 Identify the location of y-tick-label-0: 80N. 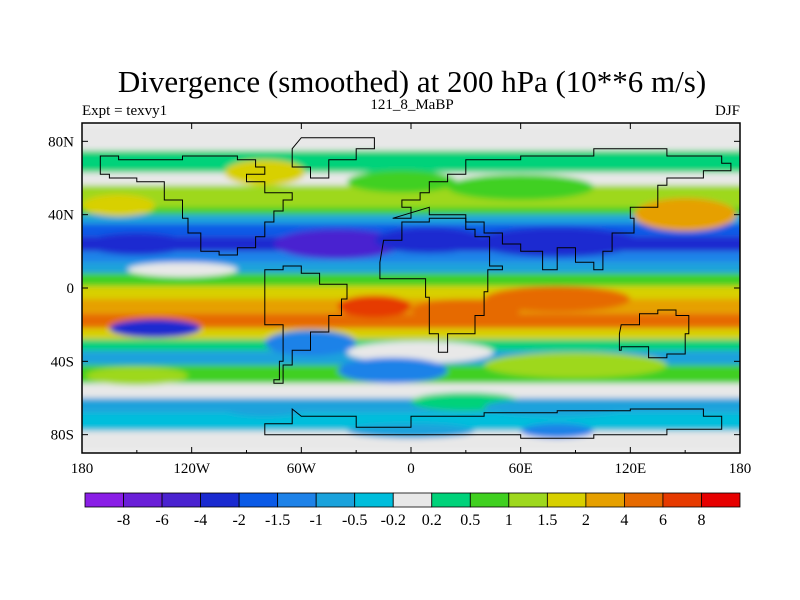
(61, 142).